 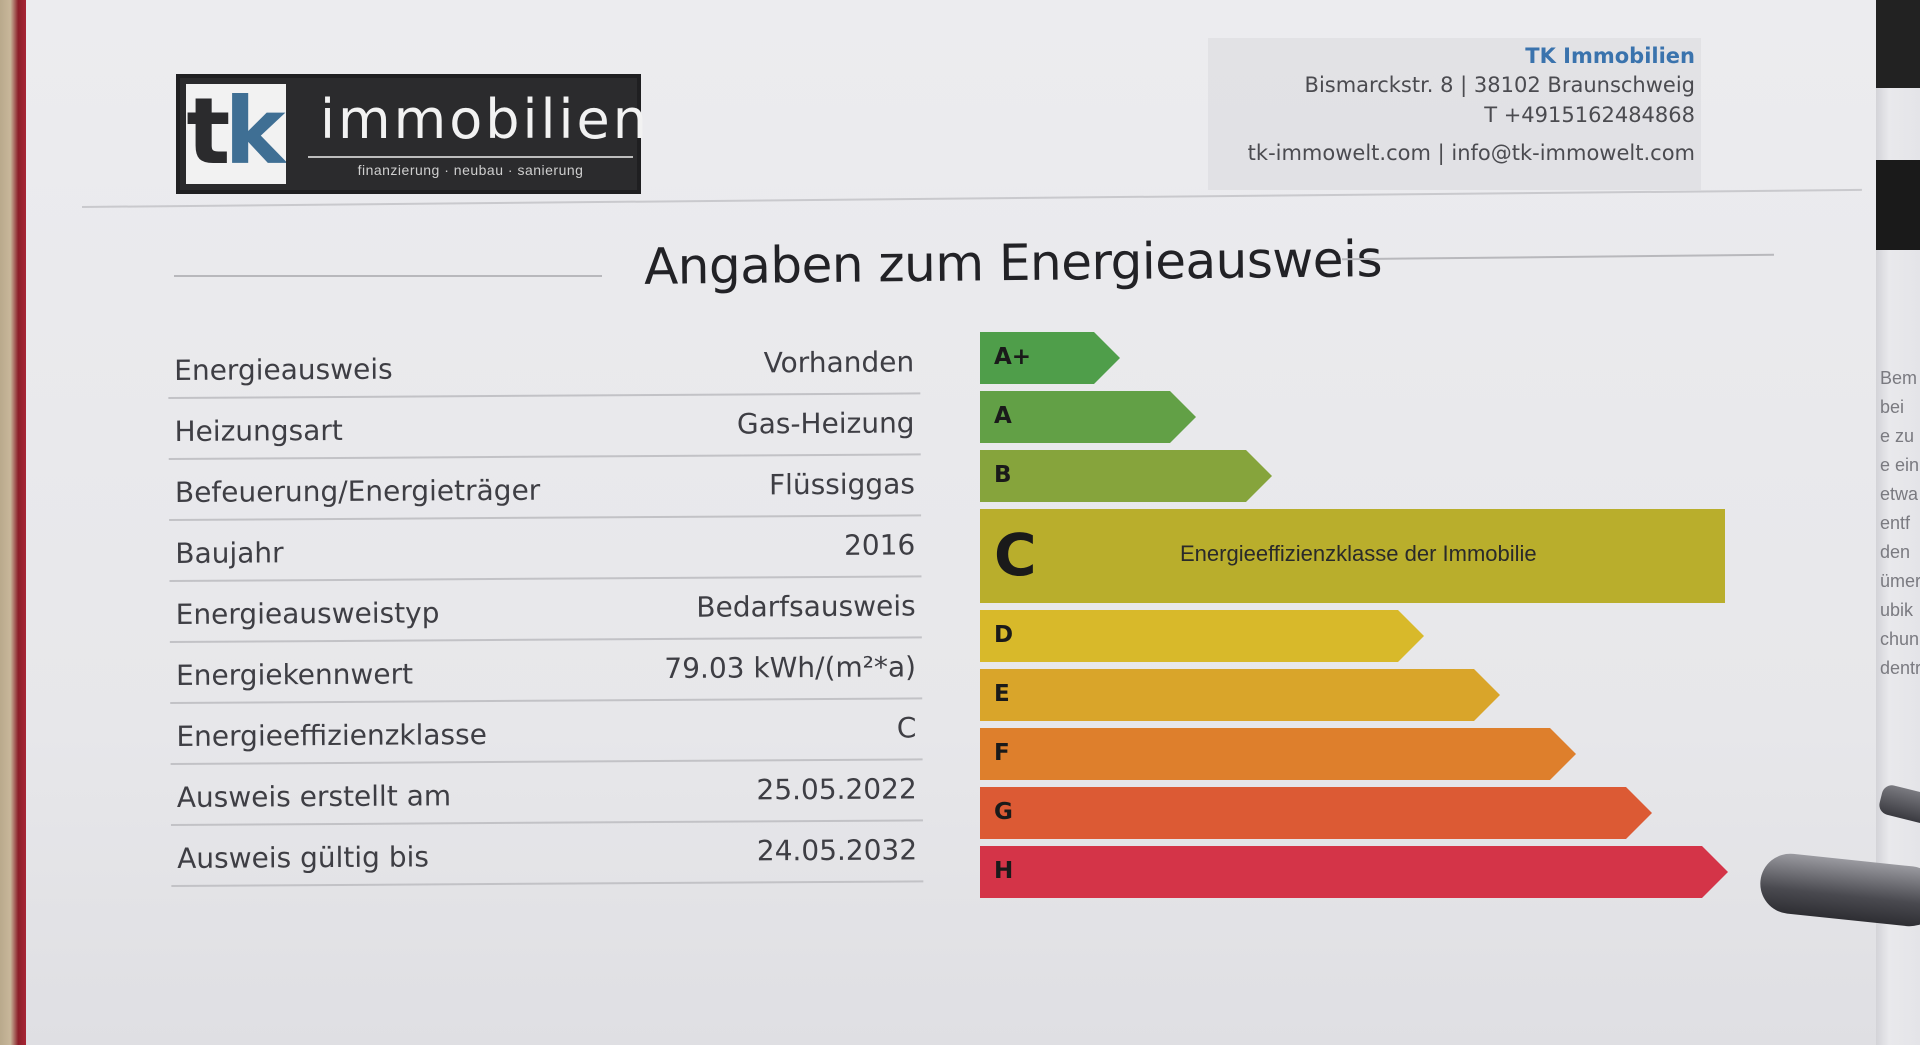 I want to click on details-value: 79.03 kWh/(m²*a), so click(x=790, y=667).